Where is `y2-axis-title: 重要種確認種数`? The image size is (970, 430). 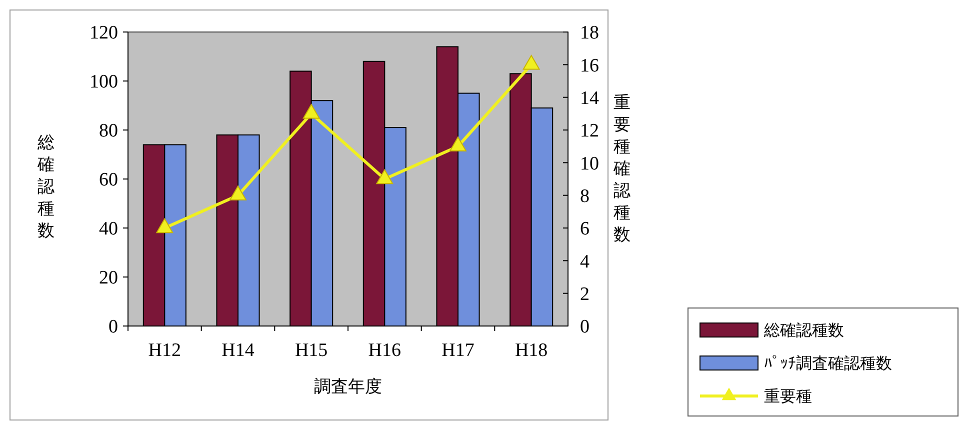
y2-axis-title: 重要種確認種数 is located at coordinates (621, 168).